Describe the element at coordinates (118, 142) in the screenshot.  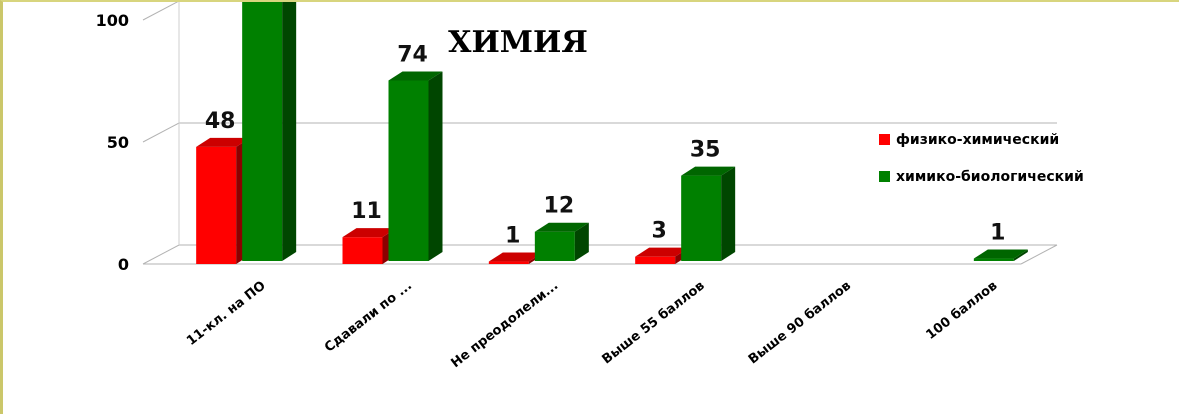
I see `y-tick-label: 50` at that location.